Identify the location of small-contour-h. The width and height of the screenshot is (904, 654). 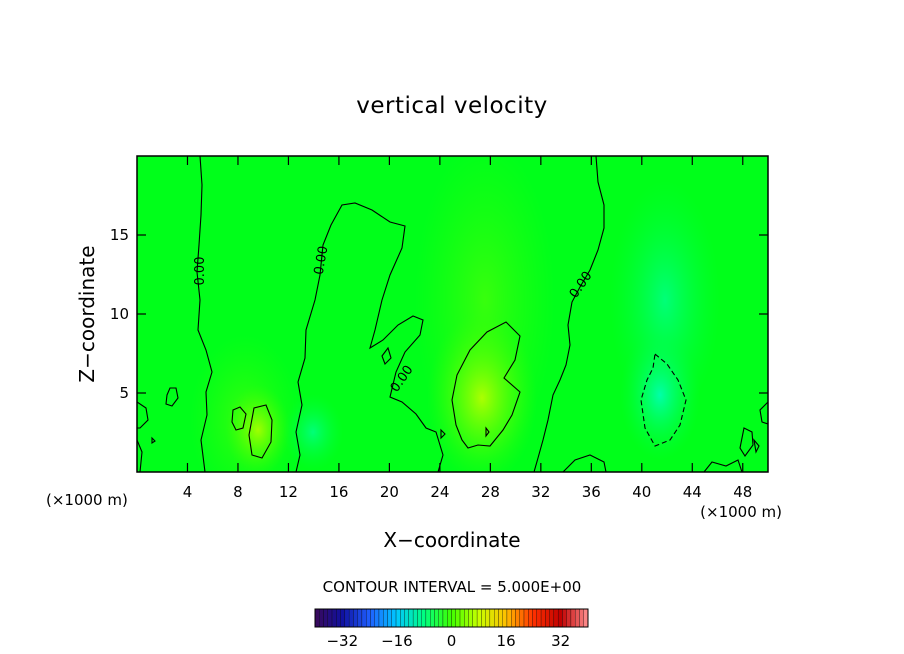
(723, 465).